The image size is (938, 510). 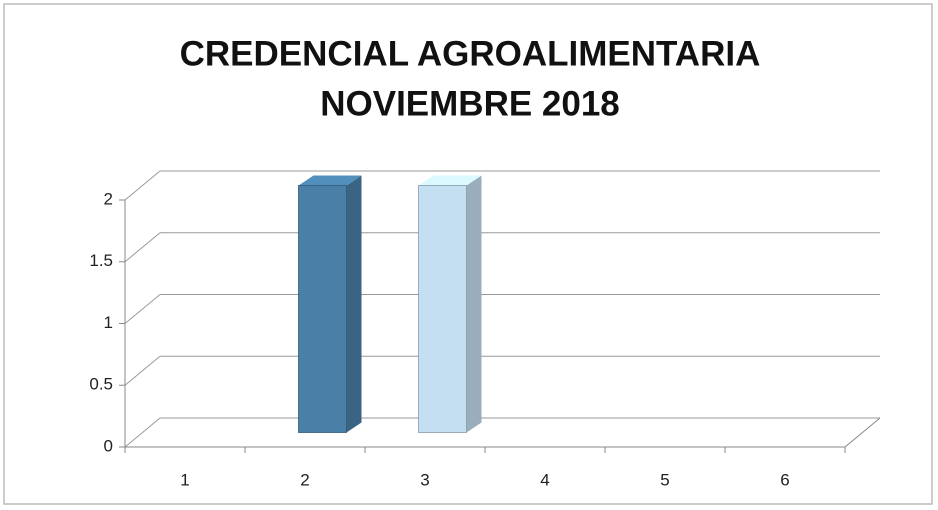 What do you see at coordinates (470, 103) in the screenshot?
I see `chart-title: NOVIEMBRE 2018` at bounding box center [470, 103].